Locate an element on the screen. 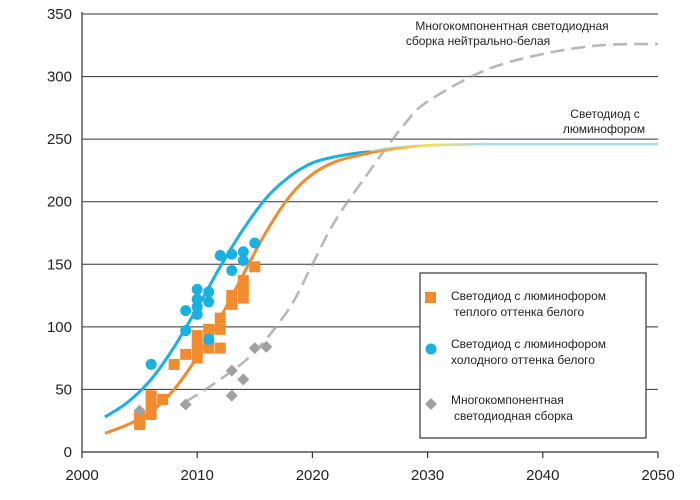 The image size is (700, 500). y-tick-label: 150 is located at coordinates (59, 264).